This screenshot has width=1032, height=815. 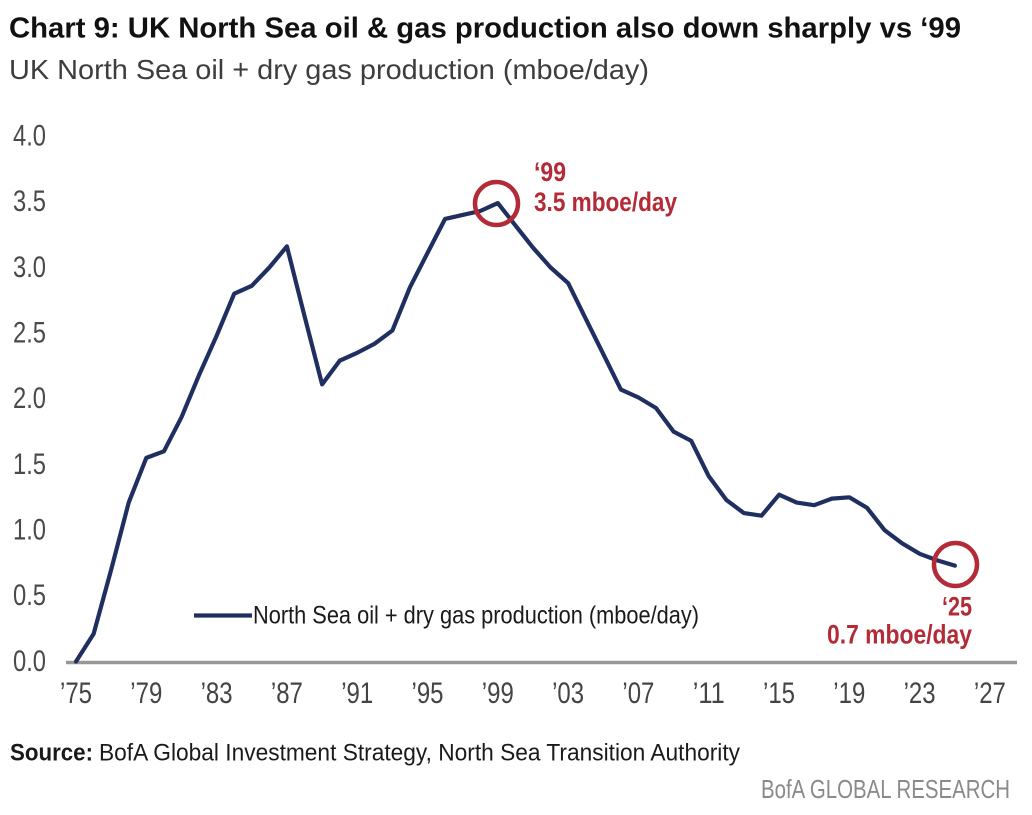 What do you see at coordinates (29, 201) in the screenshot?
I see `svg-text: 3.5` at bounding box center [29, 201].